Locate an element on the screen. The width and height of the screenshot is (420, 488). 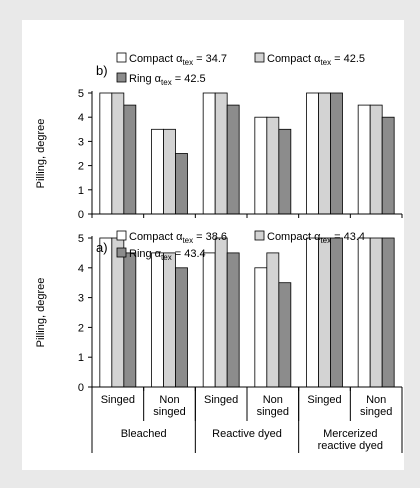
legend-item: Compact αtex = 42.5 is located at coordinates (309, 59).